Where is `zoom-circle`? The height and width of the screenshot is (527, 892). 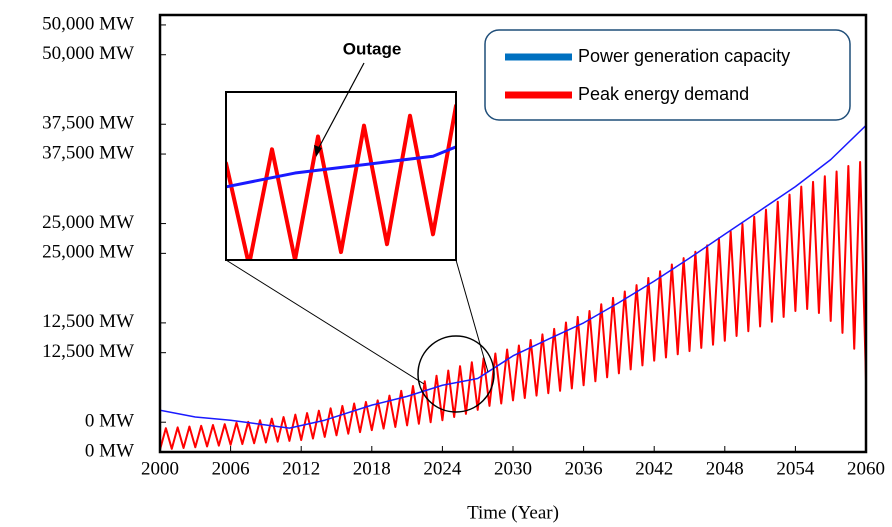
zoom-circle is located at coordinates (456, 374).